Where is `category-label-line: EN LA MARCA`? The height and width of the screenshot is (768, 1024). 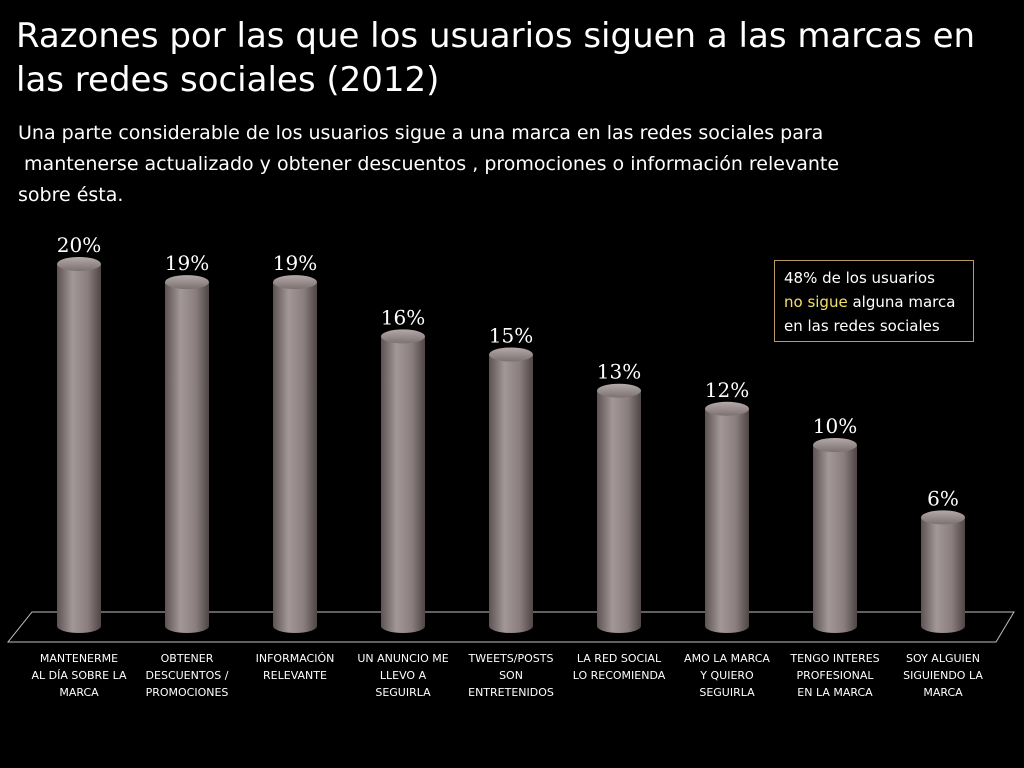
category-label-line: EN LA MARCA is located at coordinates (835, 692).